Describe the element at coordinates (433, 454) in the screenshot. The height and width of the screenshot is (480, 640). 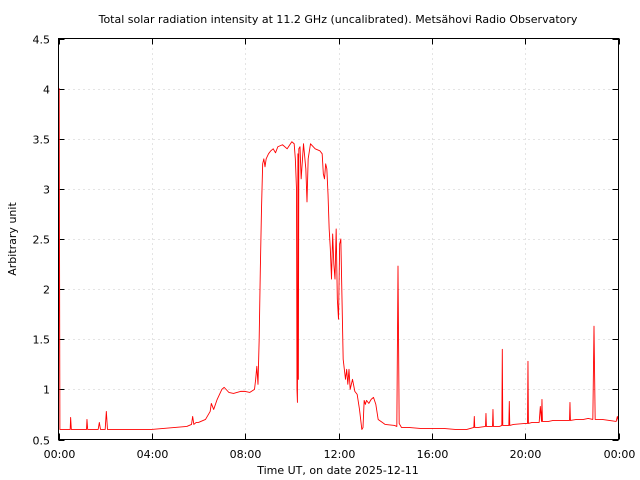
I see `x-tick-label: 16:00` at that location.